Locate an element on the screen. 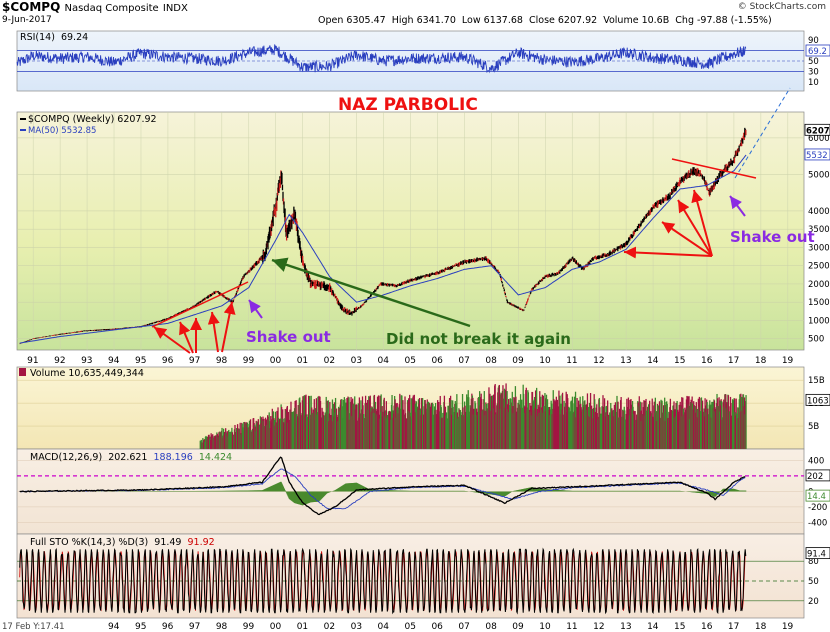  rsi-last-label: 69.2 is located at coordinates (817, 52).